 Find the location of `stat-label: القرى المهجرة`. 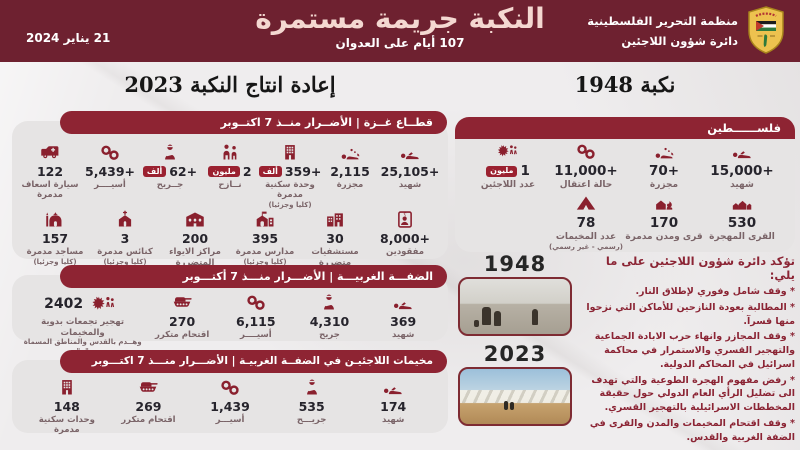

stat-label: القرى المهجرة is located at coordinates (742, 236).